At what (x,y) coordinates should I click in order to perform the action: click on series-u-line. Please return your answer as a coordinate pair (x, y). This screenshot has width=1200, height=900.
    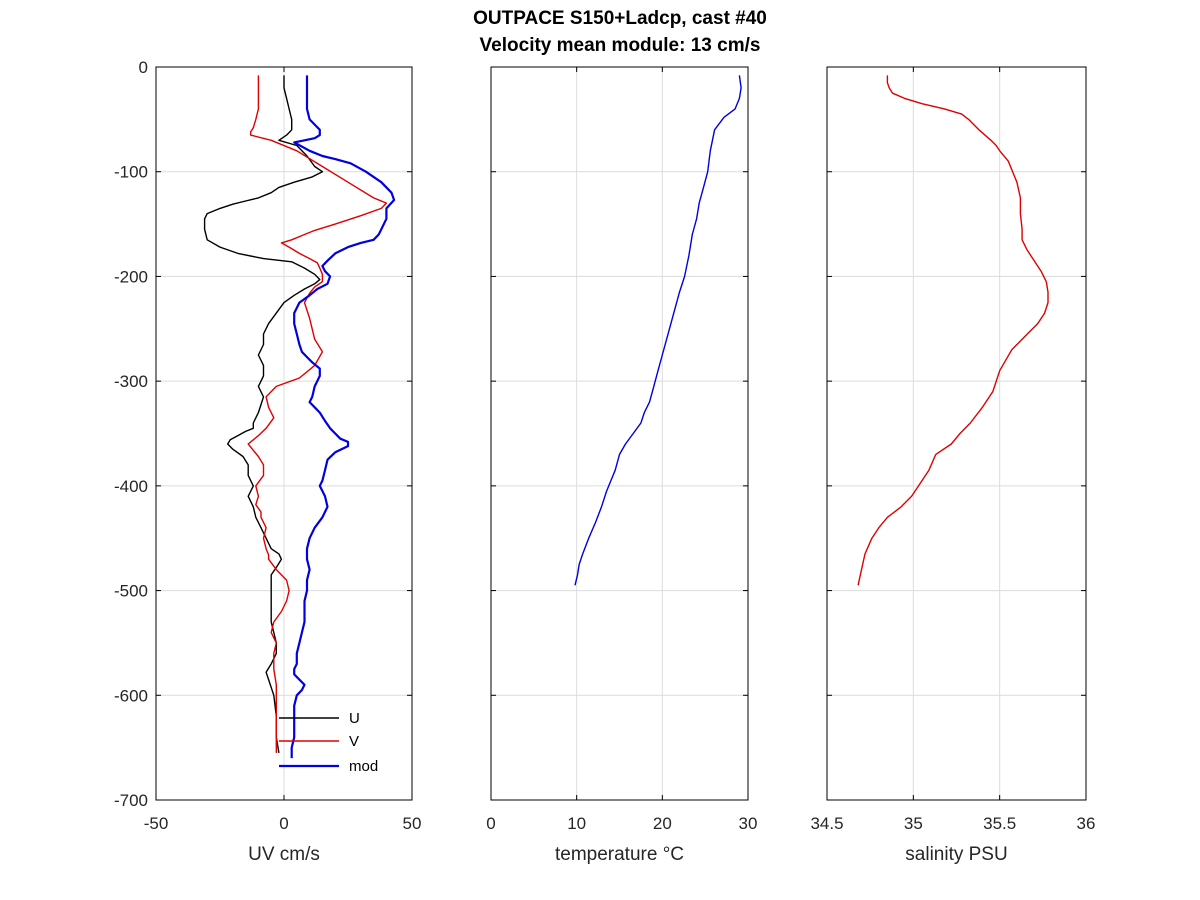
    Looking at the image, I should click on (263, 414).